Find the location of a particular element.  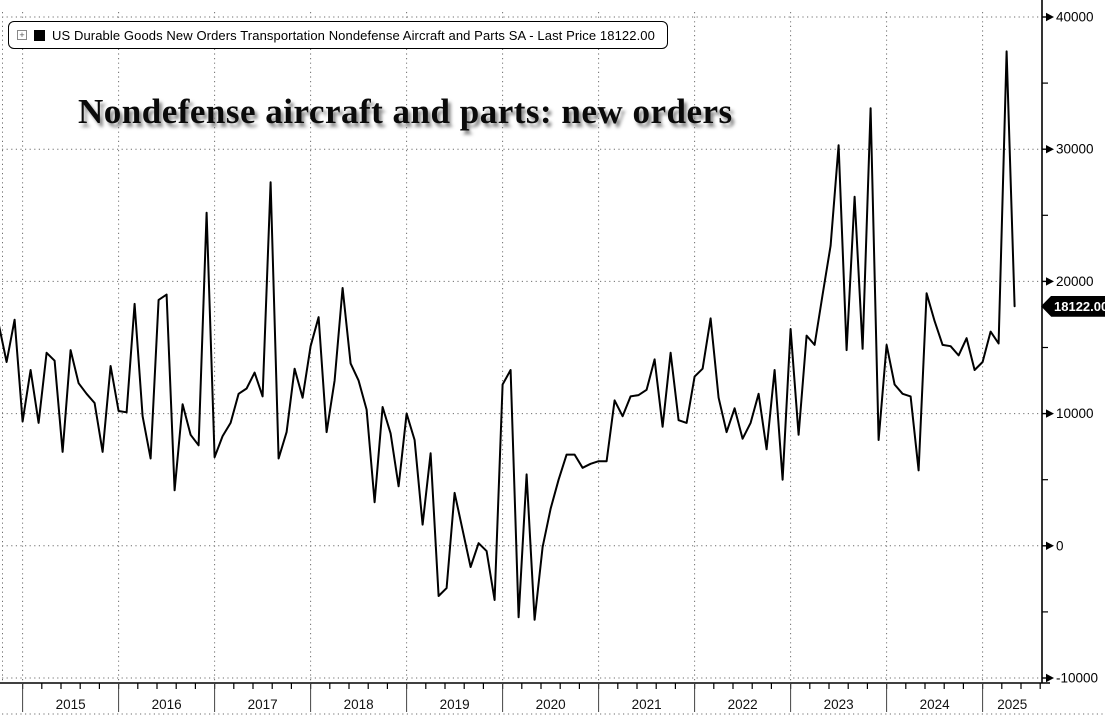

expand-icon: + is located at coordinates (22, 35).